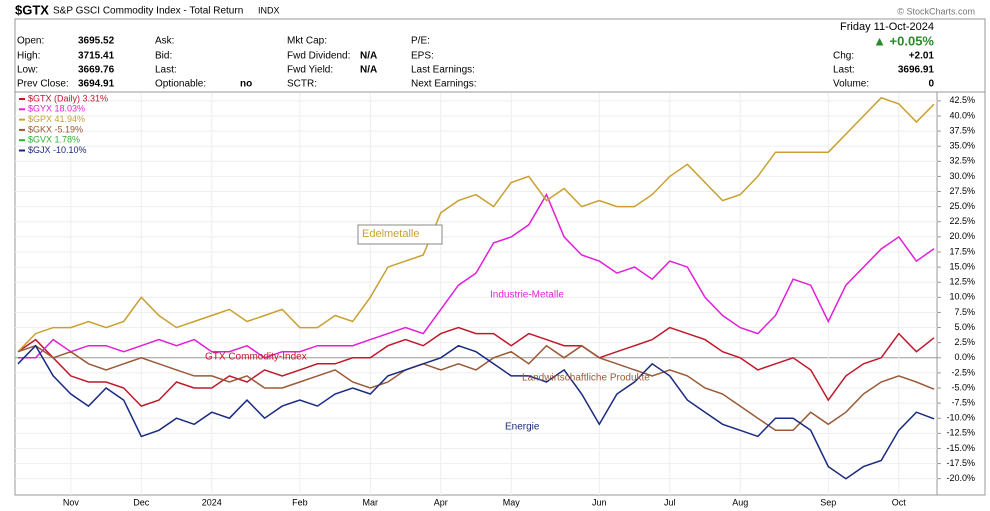  I want to click on annotation: Industrie-Metalle, so click(527, 295).